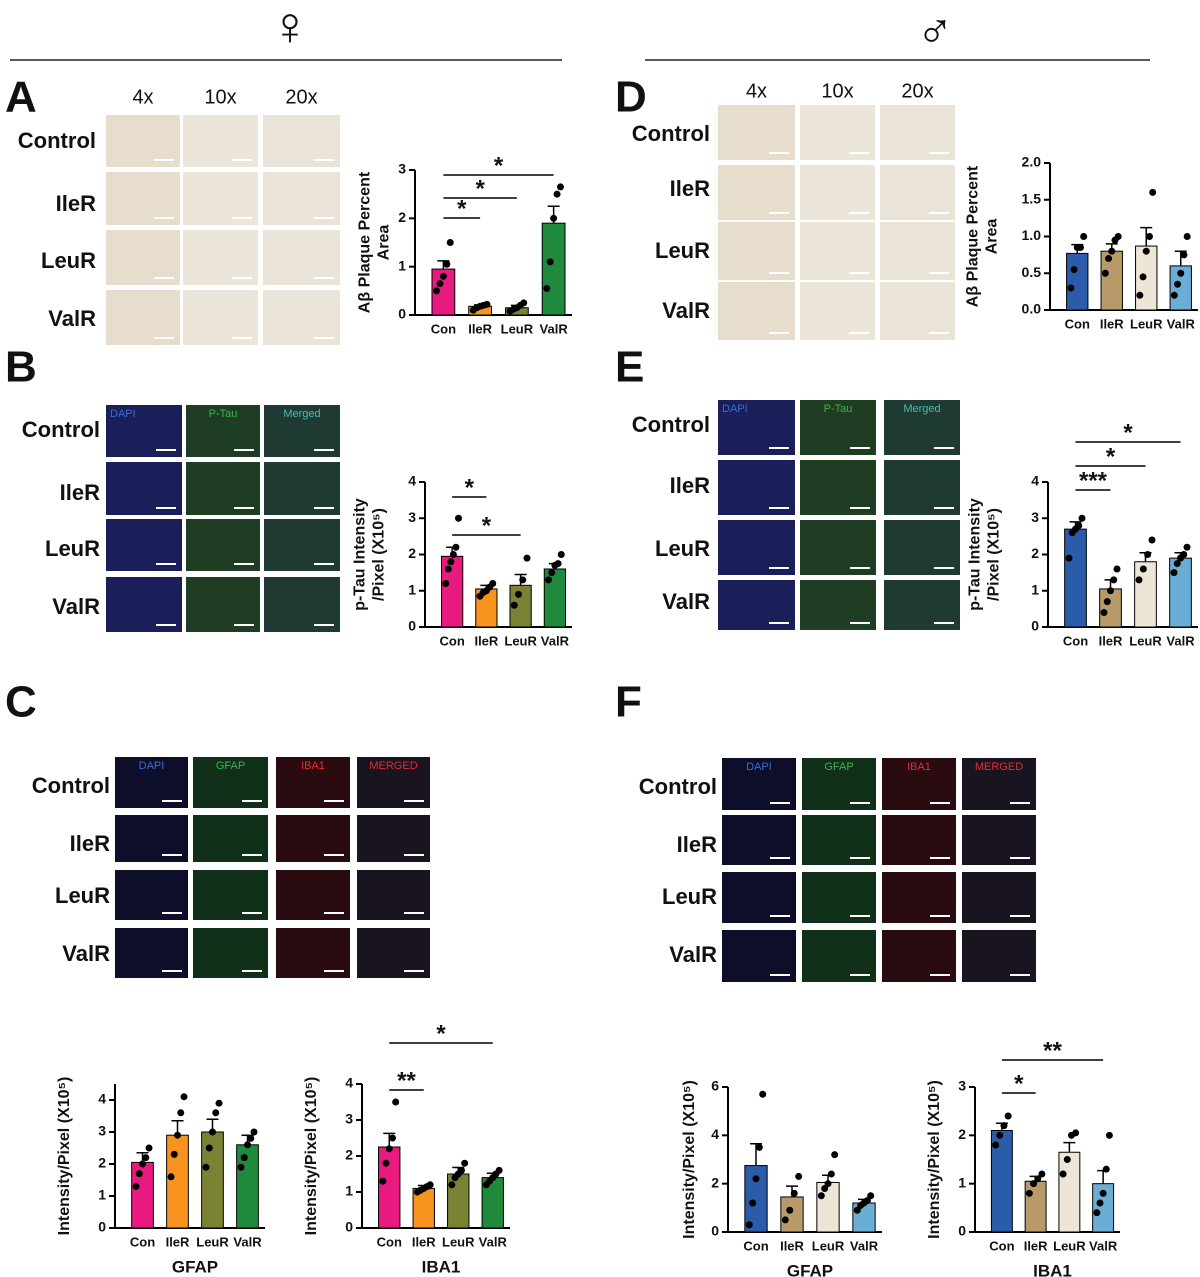  Describe the element at coordinates (962, 1134) in the screenshot. I see `y-tick-label: 2` at that location.